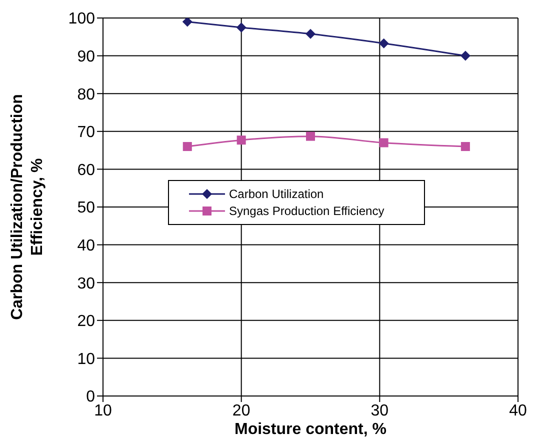  I want to click on y-tick-label: 90, so click(86, 57).